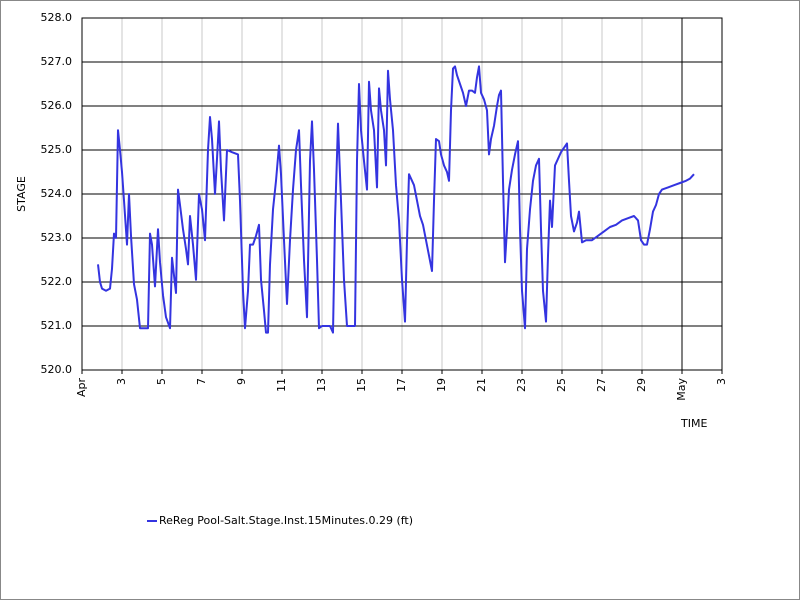 This screenshot has width=800, height=600. Describe the element at coordinates (57, 281) in the screenshot. I see `y-tick-label: 522.0` at that location.